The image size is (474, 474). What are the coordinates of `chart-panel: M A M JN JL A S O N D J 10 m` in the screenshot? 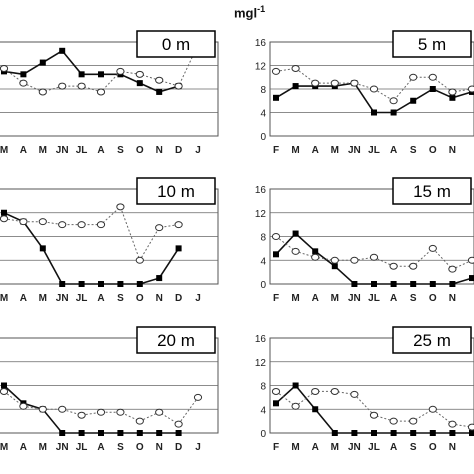 It's located at (109, 240).